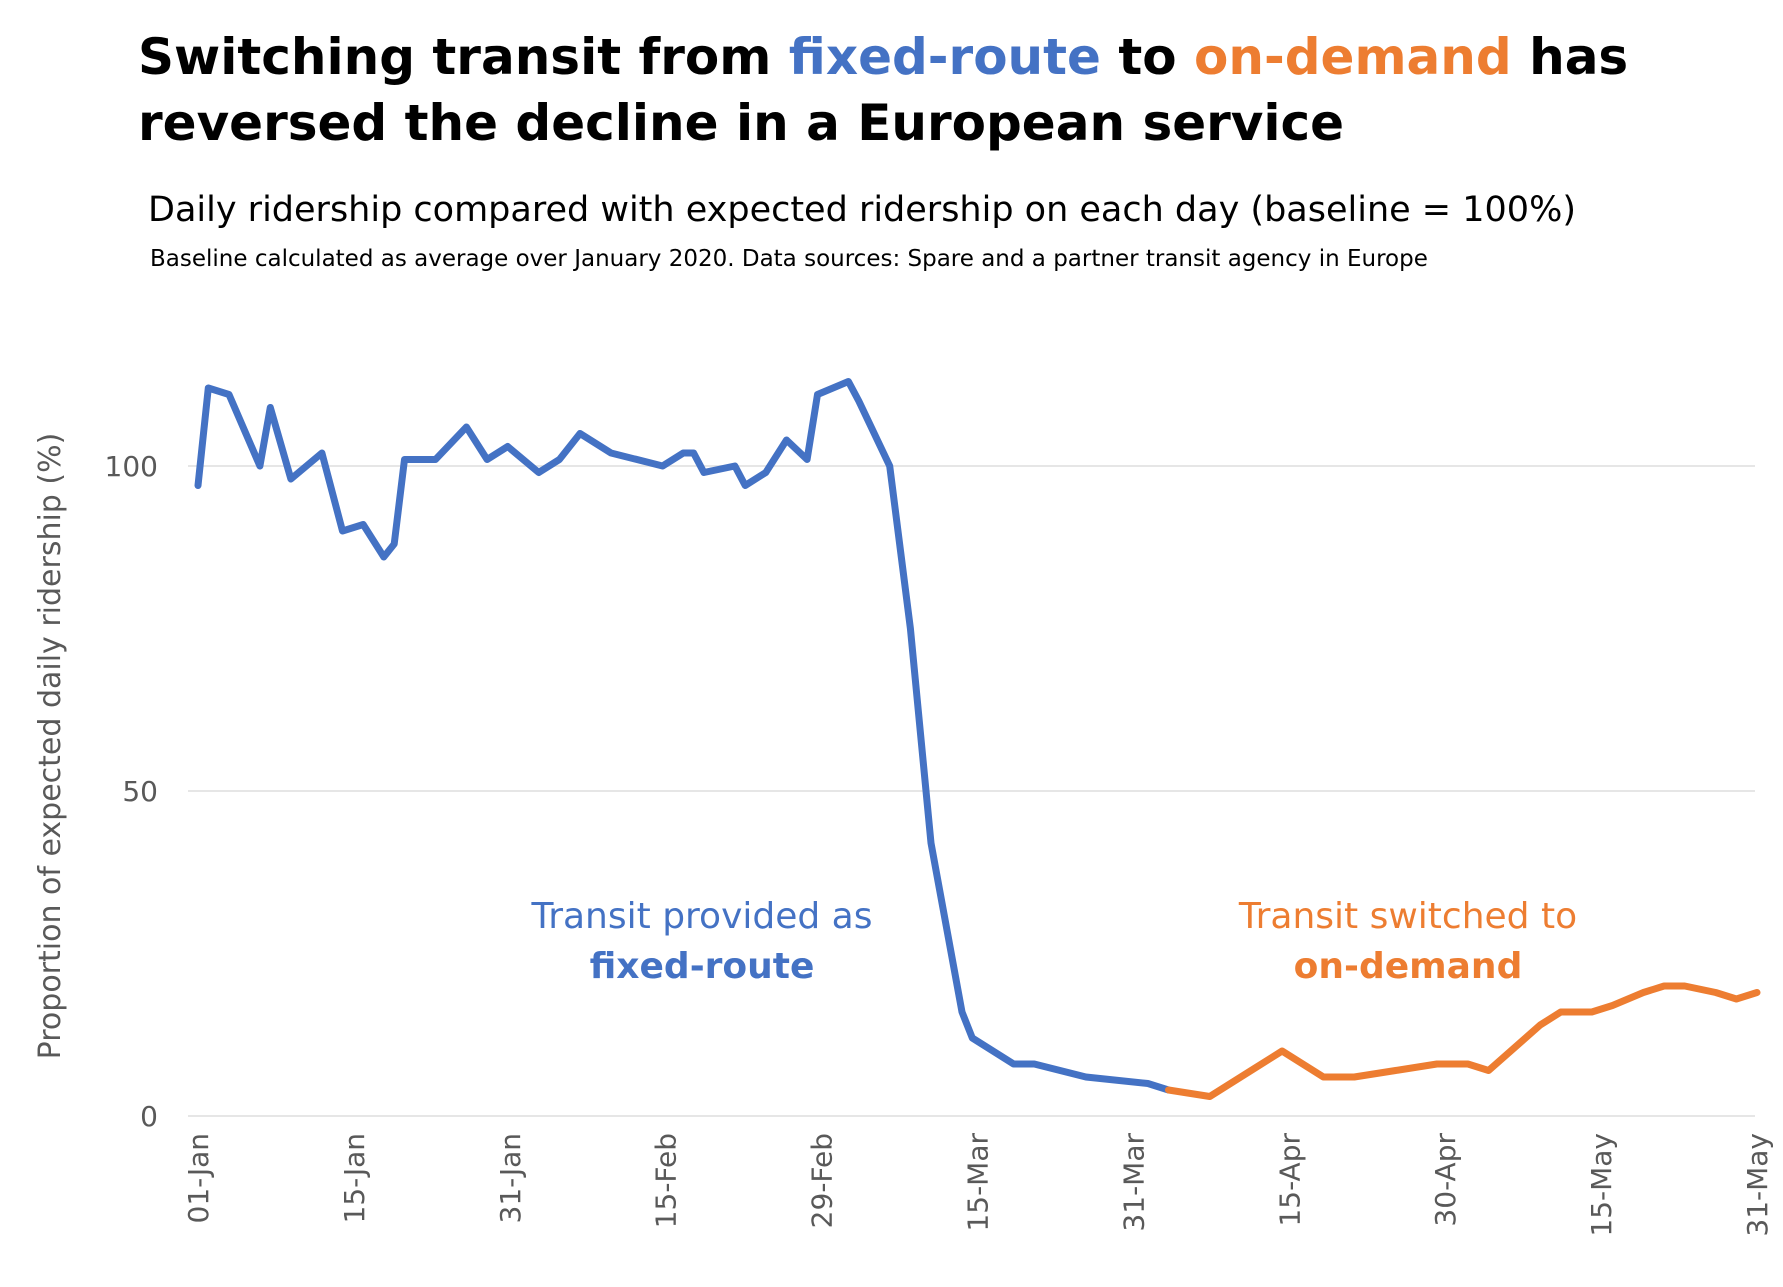 The width and height of the screenshot is (1783, 1287). What do you see at coordinates (140, 791) in the screenshot?
I see `y-tick-label: 50` at bounding box center [140, 791].